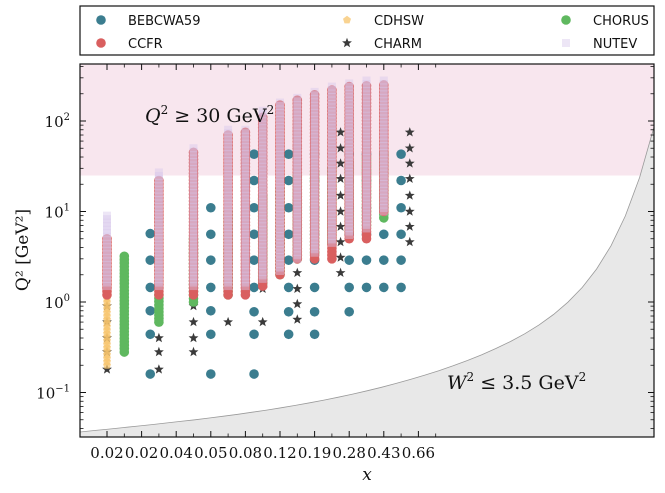 The height and width of the screenshot is (493, 665). I want to click on legend-marker, so click(101, 20).